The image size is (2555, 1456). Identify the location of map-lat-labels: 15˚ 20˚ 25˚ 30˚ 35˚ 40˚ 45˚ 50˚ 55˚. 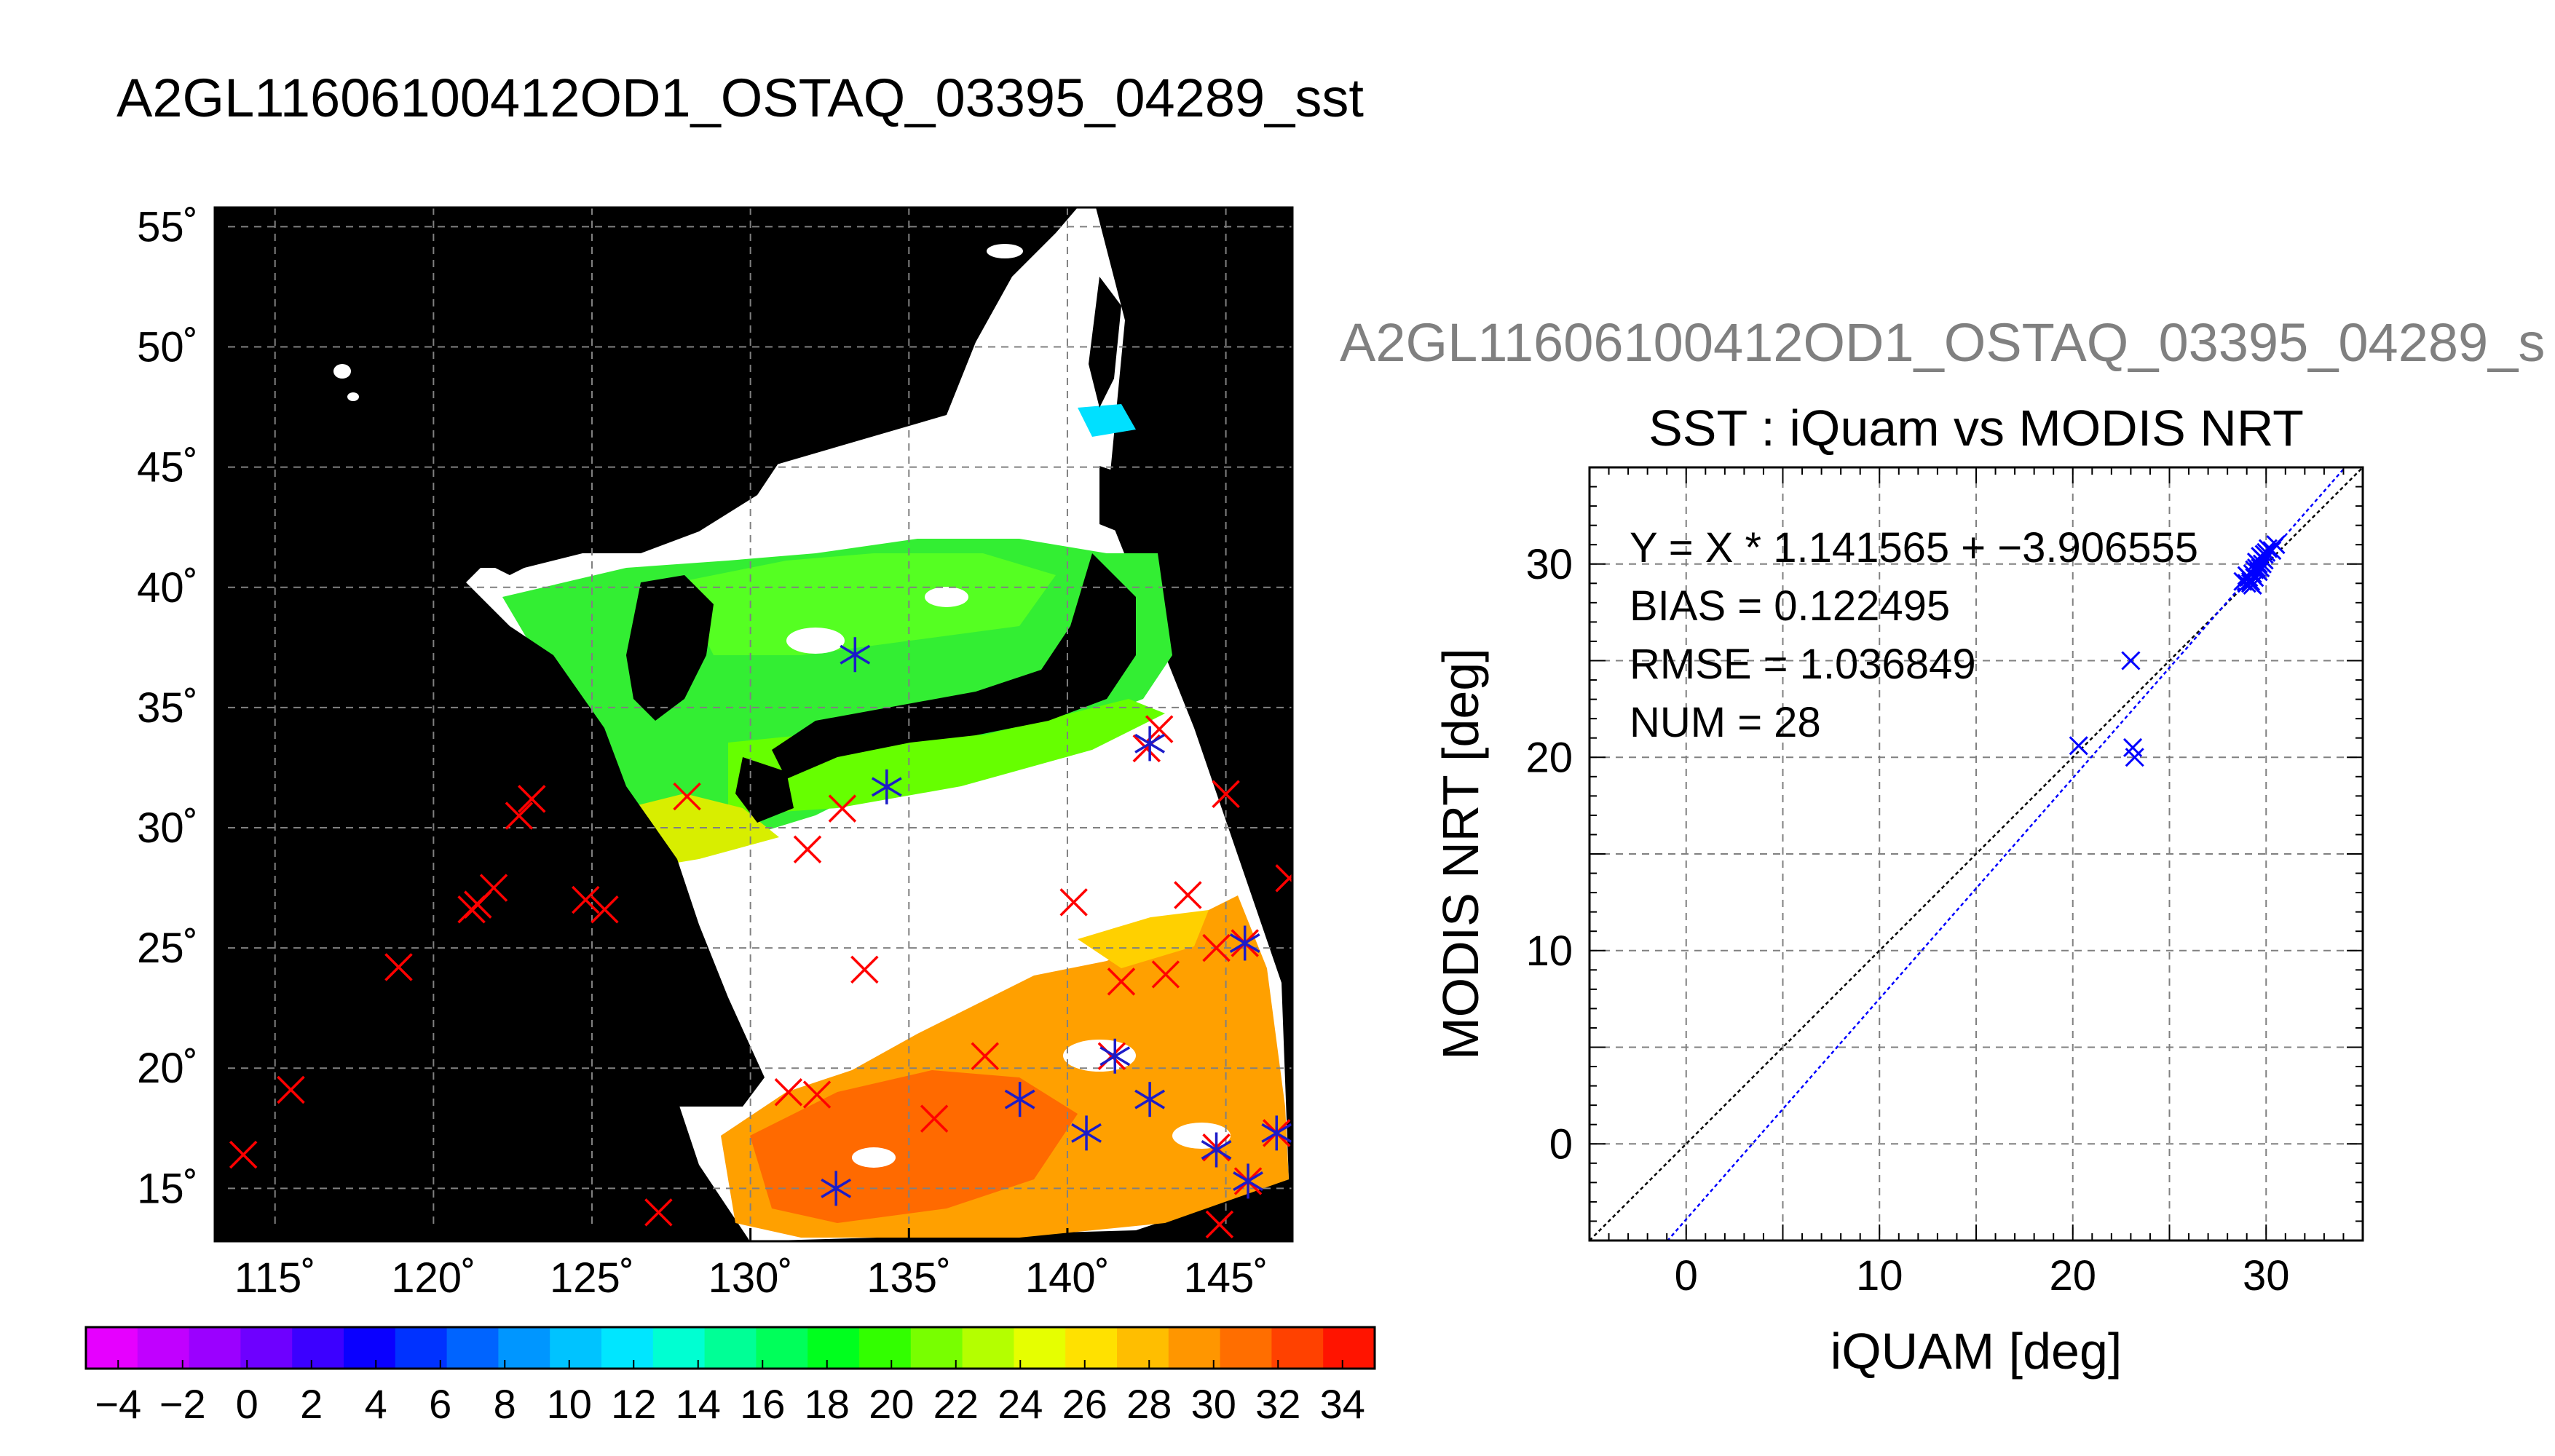
(167, 707).